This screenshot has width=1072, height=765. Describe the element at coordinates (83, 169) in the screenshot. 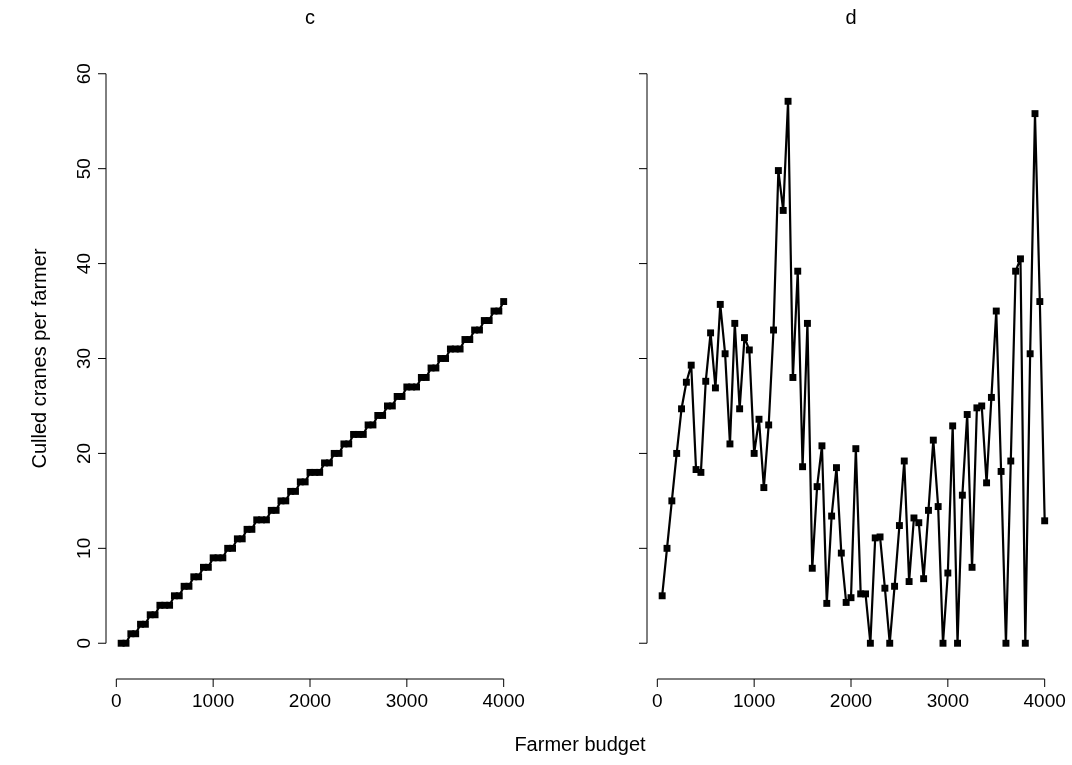

I see `y-tick-label: 50` at that location.